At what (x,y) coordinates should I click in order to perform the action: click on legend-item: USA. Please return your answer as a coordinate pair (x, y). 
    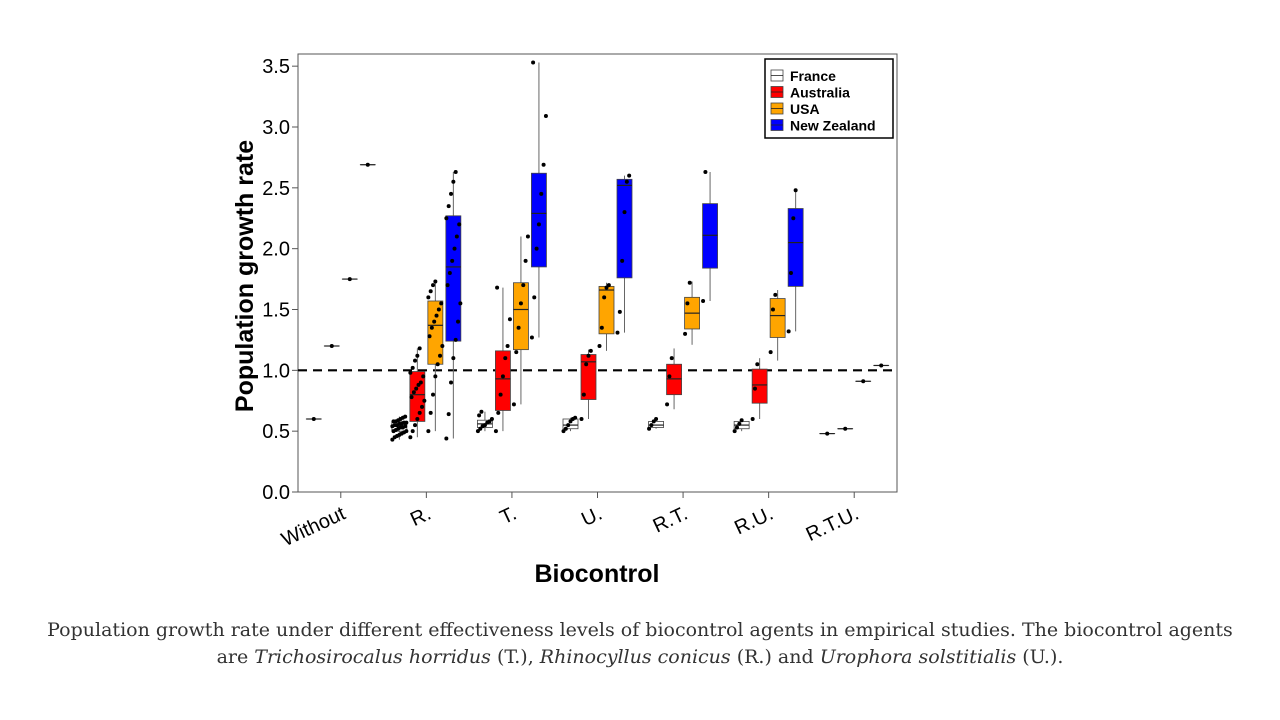
    Looking at the image, I should click on (795, 109).